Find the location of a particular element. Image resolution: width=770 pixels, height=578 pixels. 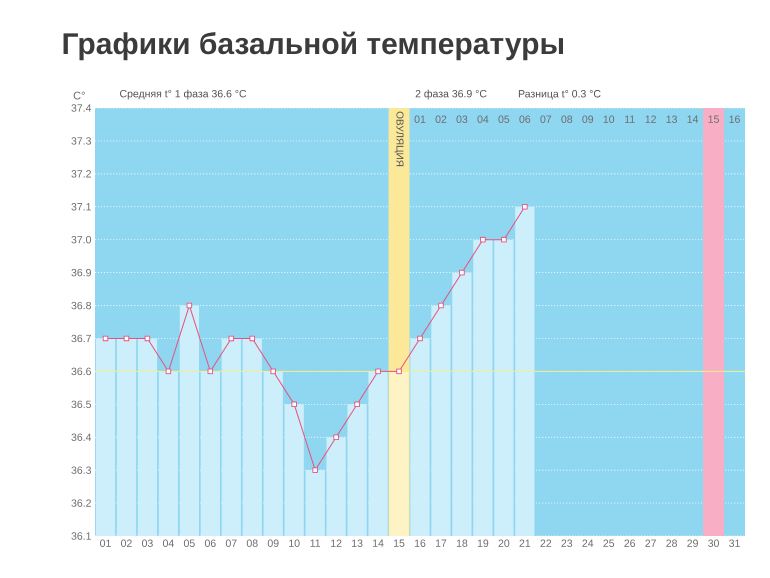

x2-tick-label: 07 is located at coordinates (546, 119).